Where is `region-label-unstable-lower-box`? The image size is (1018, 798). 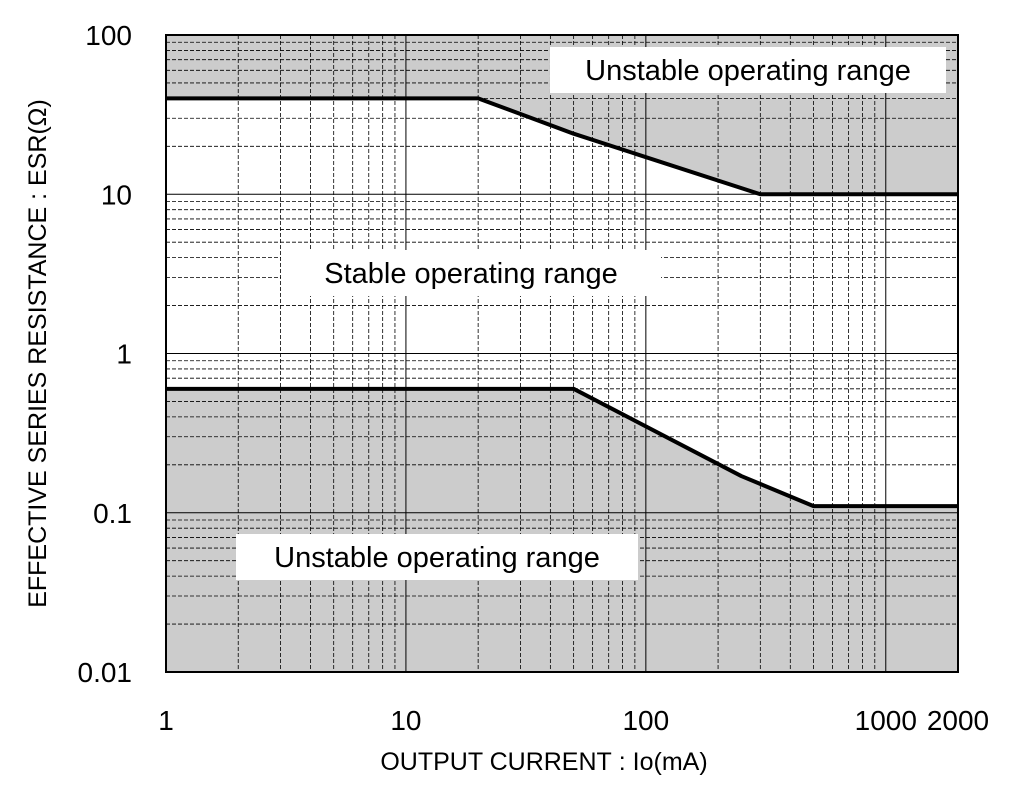
region-label-unstable-lower-box is located at coordinates (437, 557).